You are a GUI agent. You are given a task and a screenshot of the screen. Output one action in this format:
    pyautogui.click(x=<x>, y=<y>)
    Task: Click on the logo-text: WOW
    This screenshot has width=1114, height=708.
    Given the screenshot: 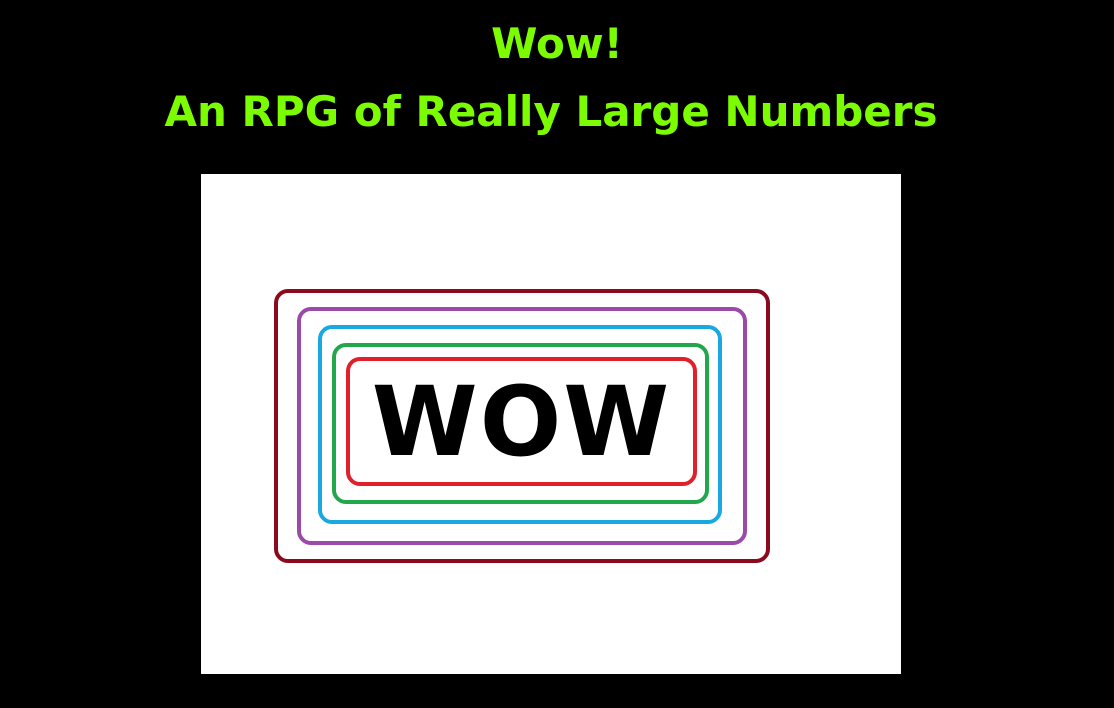 What is the action you would take?
    pyautogui.click(x=521, y=421)
    